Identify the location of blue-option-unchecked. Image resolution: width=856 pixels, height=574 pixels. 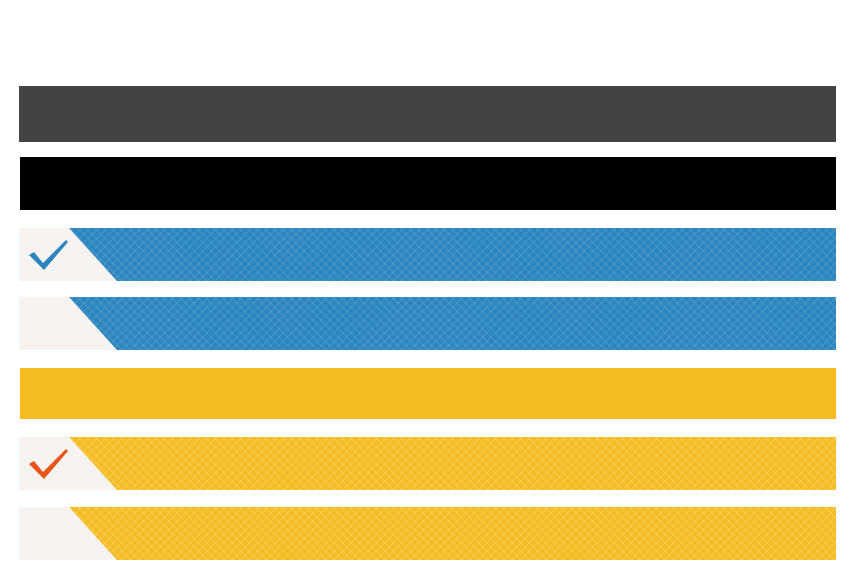
(427, 323).